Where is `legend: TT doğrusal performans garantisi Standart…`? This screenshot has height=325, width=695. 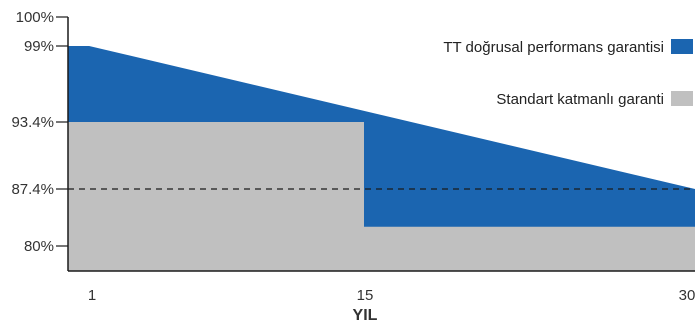 legend: TT doğrusal performans garantisi Standart… is located at coordinates (568, 73).